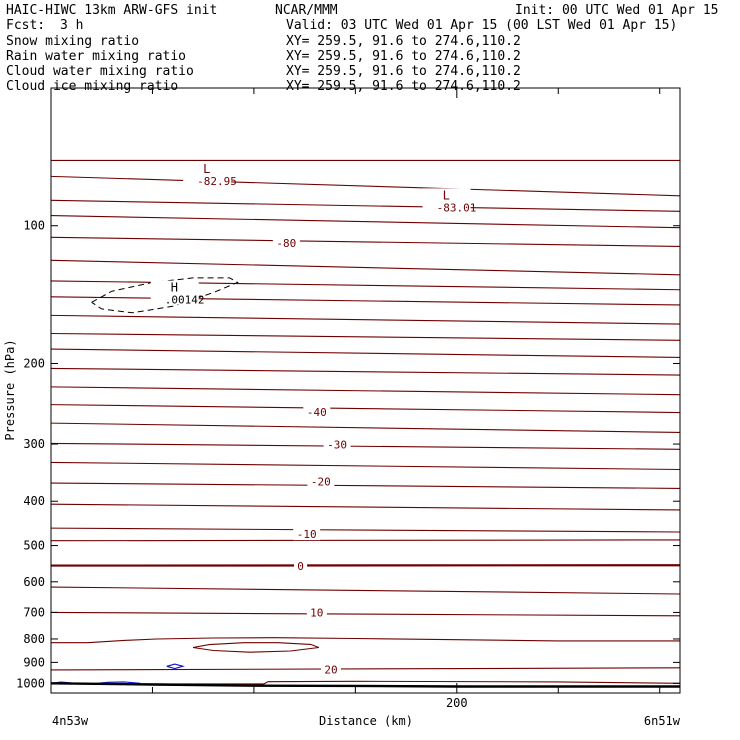 Image resolution: width=740 pixels, height=740 pixels. I want to click on x-tick-label: 200, so click(457, 703).